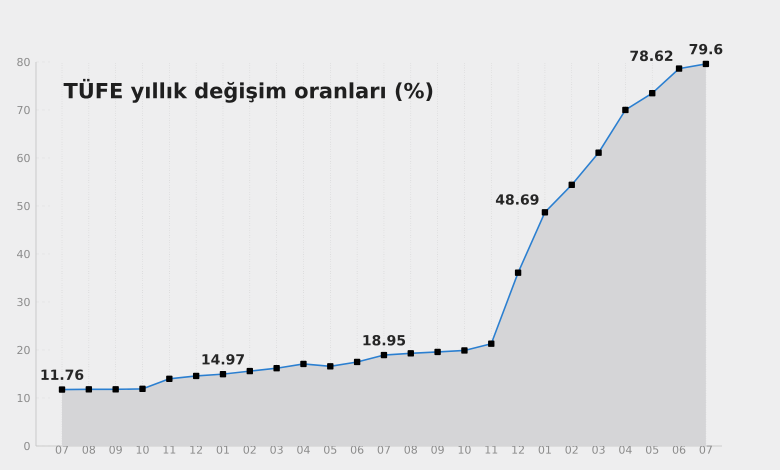 This screenshot has width=780, height=470. Describe the element at coordinates (23, 206) in the screenshot. I see `y-tick-label: 50` at that location.